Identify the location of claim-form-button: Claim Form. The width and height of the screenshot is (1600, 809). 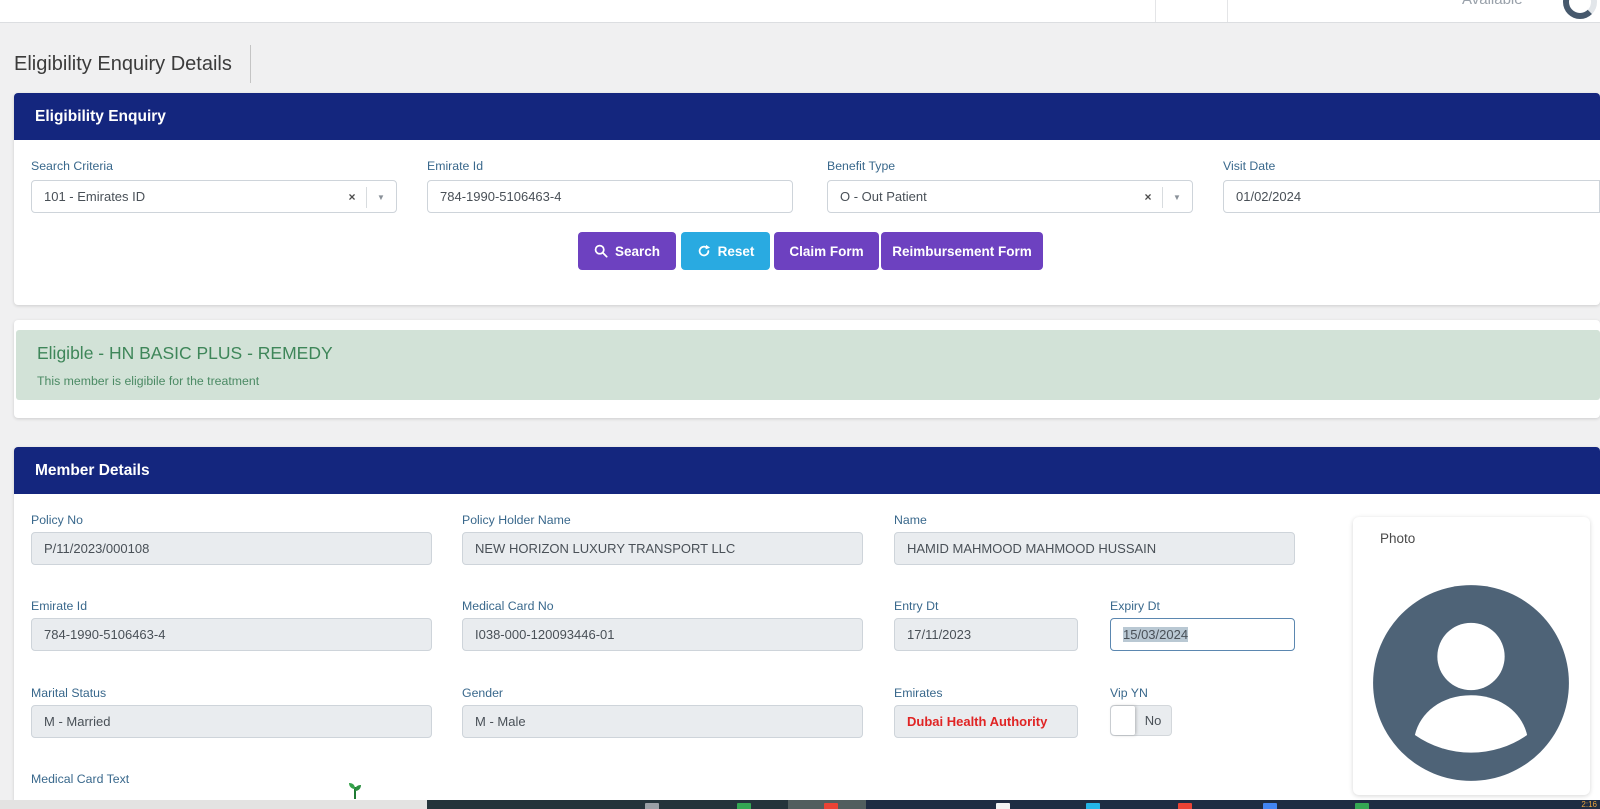
(826, 251).